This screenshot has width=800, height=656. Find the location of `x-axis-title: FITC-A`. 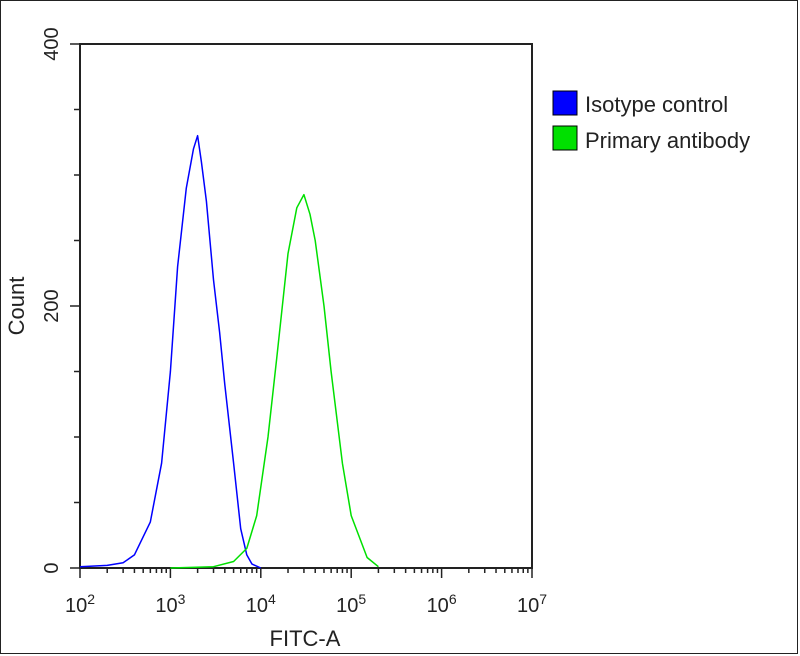

x-axis-title: FITC-A is located at coordinates (305, 638).